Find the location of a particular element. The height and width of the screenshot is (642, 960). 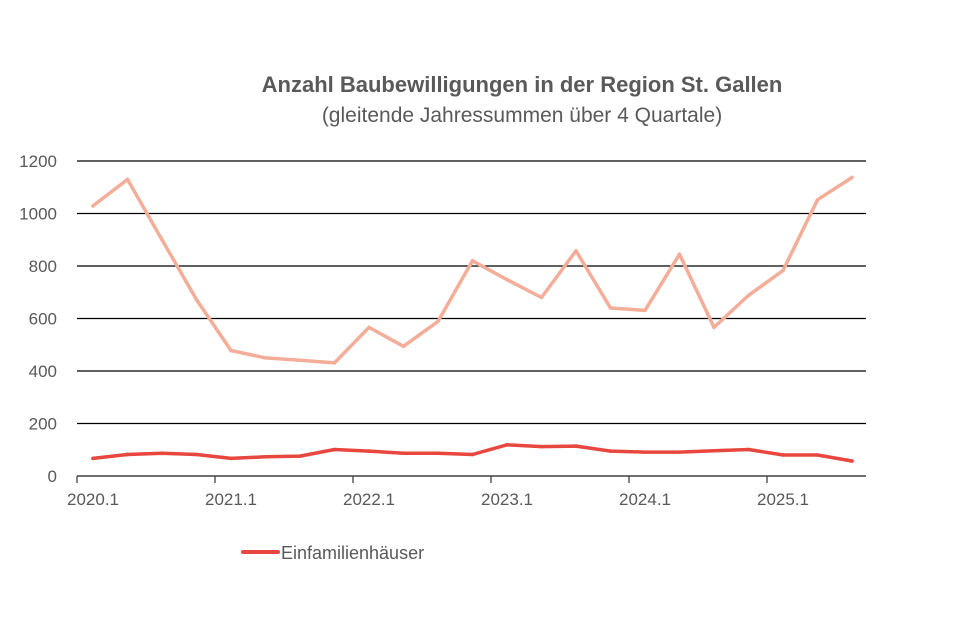

x-tick-label: 2023.1 is located at coordinates (507, 499).